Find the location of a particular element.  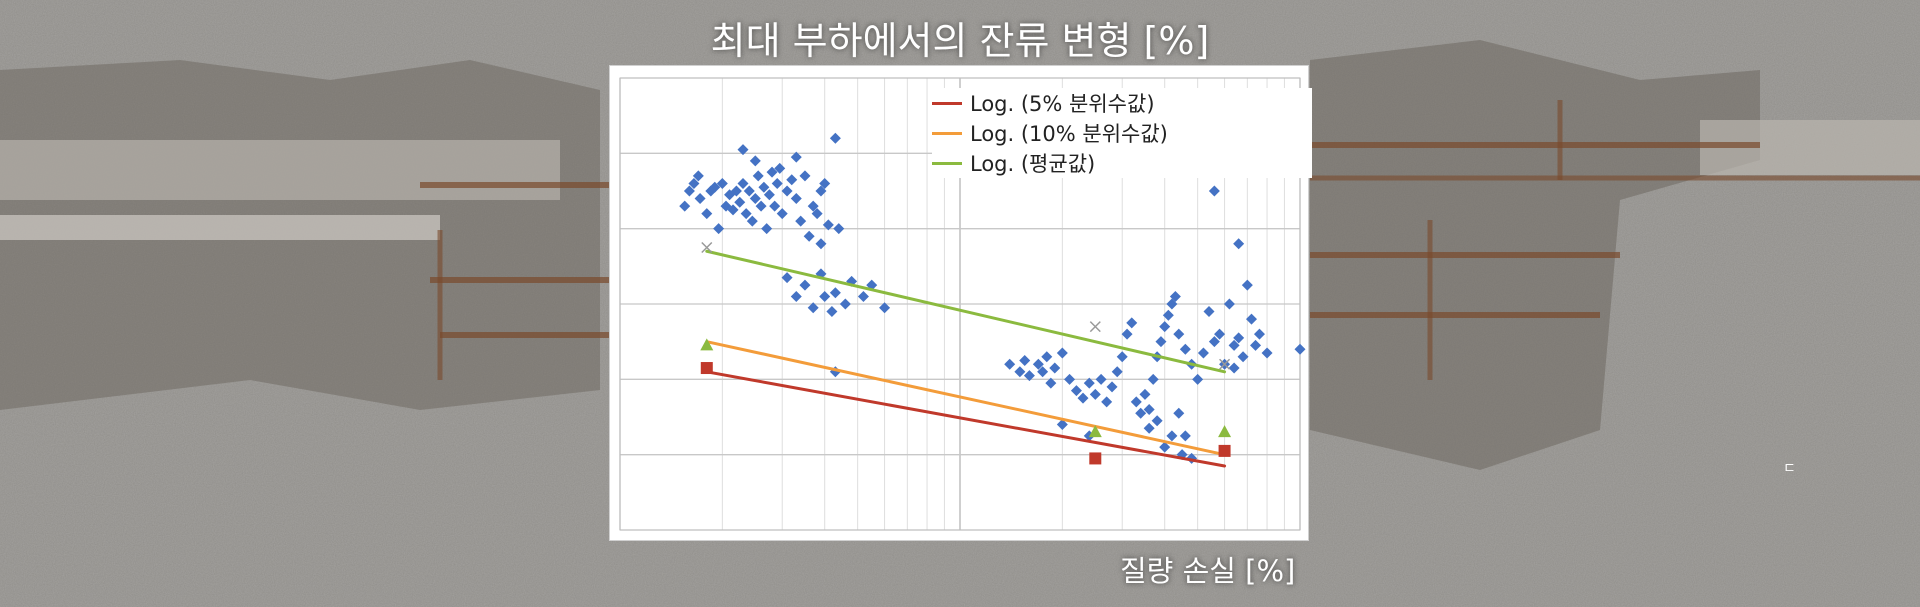

legend-swatch-10pct is located at coordinates (947, 133).